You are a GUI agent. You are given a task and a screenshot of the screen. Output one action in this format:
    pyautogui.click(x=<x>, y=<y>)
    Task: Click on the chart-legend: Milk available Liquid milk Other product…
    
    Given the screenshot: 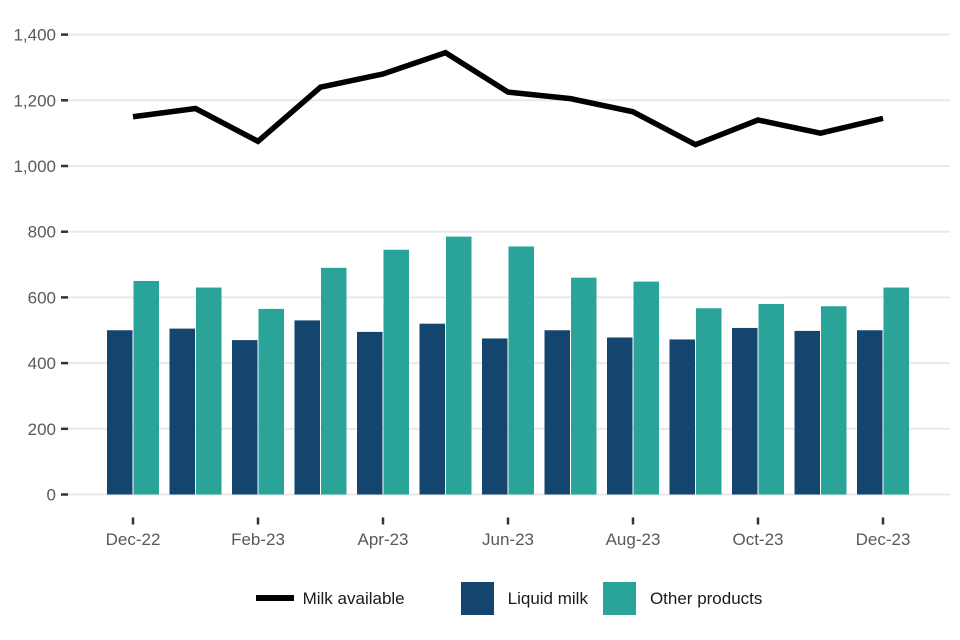 What is the action you would take?
    pyautogui.click(x=509, y=598)
    